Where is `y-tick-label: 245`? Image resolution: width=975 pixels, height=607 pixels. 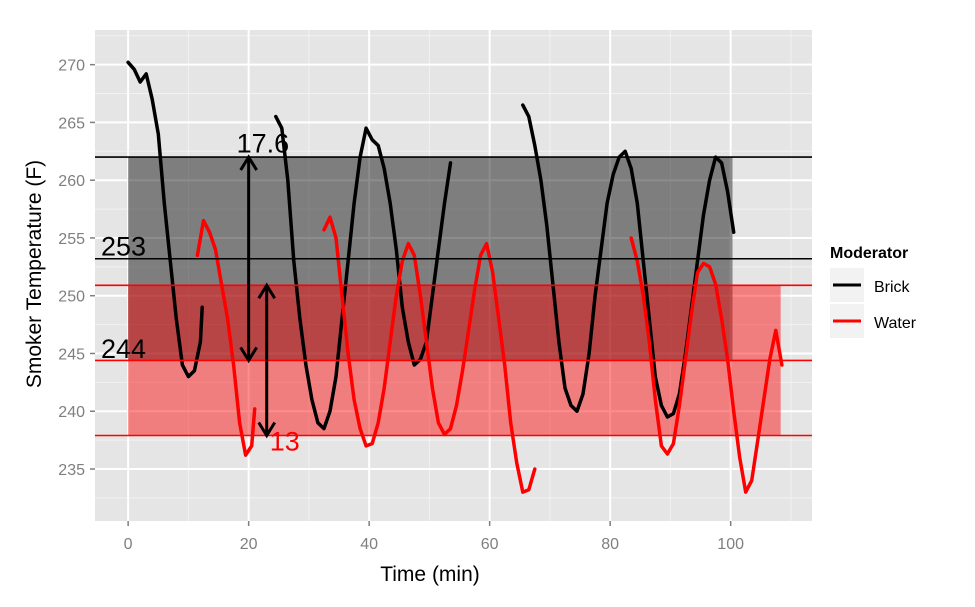 y-tick-label: 245 is located at coordinates (71, 354).